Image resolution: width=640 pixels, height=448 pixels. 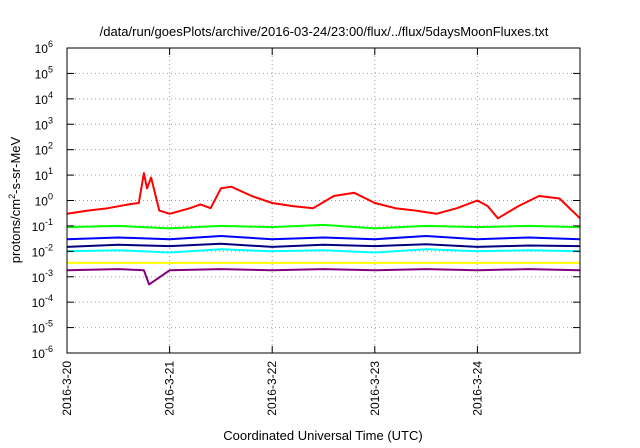 What do you see at coordinates (15, 164) in the screenshot?
I see `y-axis-label-suffix: -s-sr-MeV` at bounding box center [15, 164].